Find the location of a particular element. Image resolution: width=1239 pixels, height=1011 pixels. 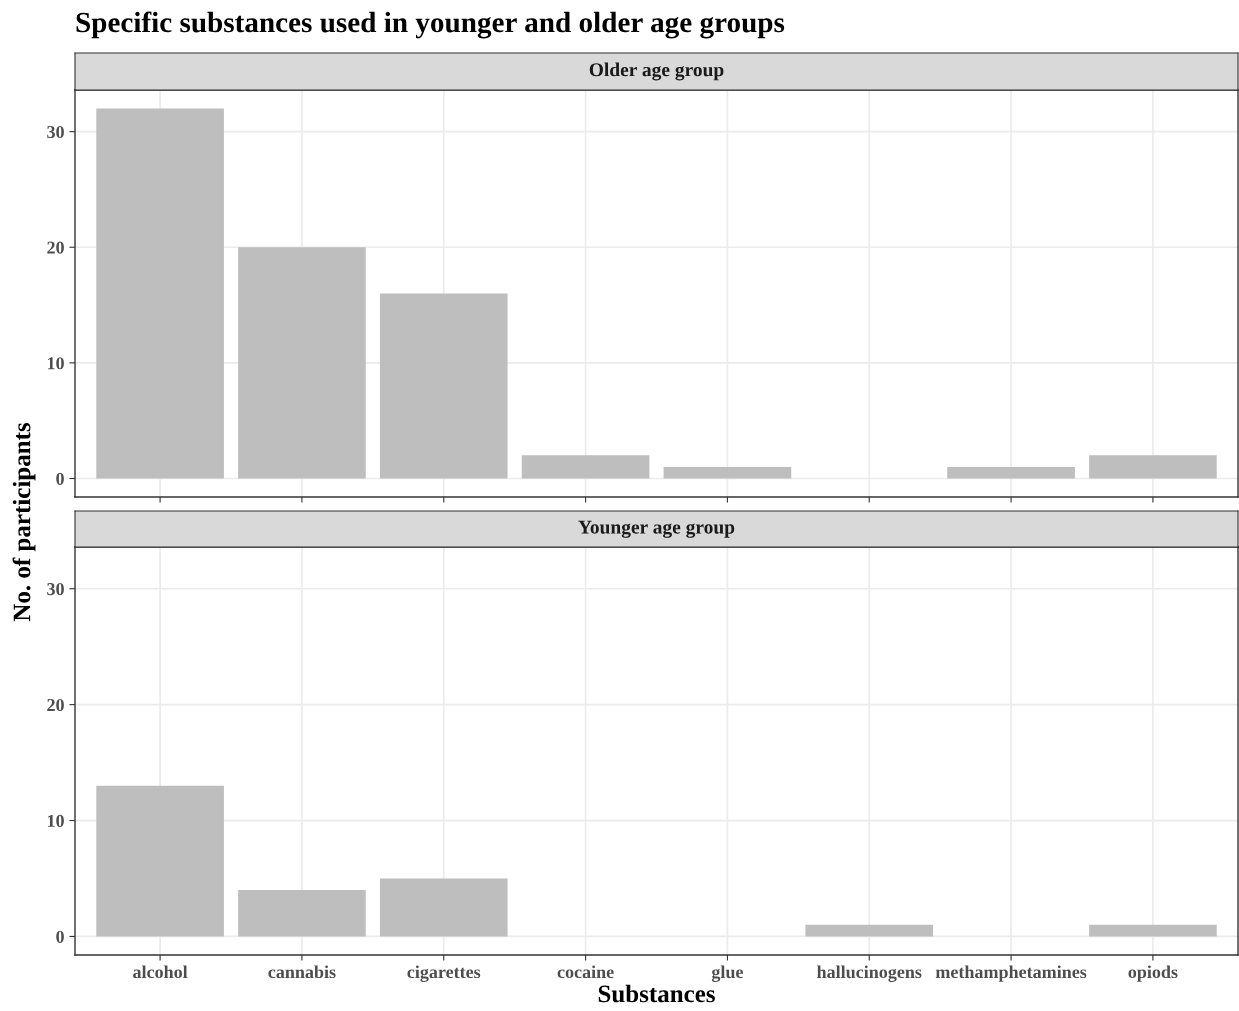

x-tick-label: cocaine is located at coordinates (585, 972).